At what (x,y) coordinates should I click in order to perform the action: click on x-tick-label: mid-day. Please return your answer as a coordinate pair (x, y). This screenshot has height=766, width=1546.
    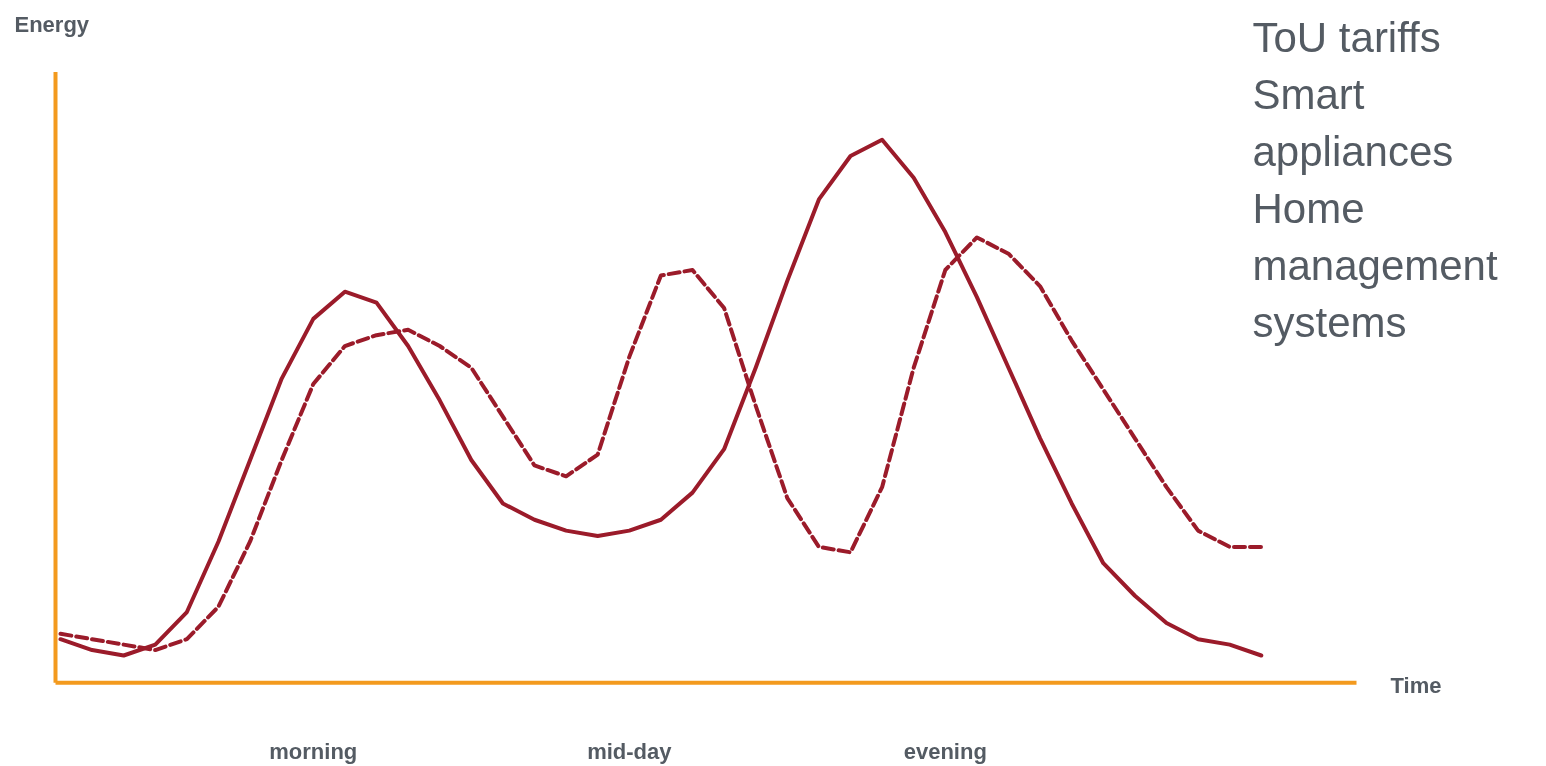
    Looking at the image, I should click on (630, 751).